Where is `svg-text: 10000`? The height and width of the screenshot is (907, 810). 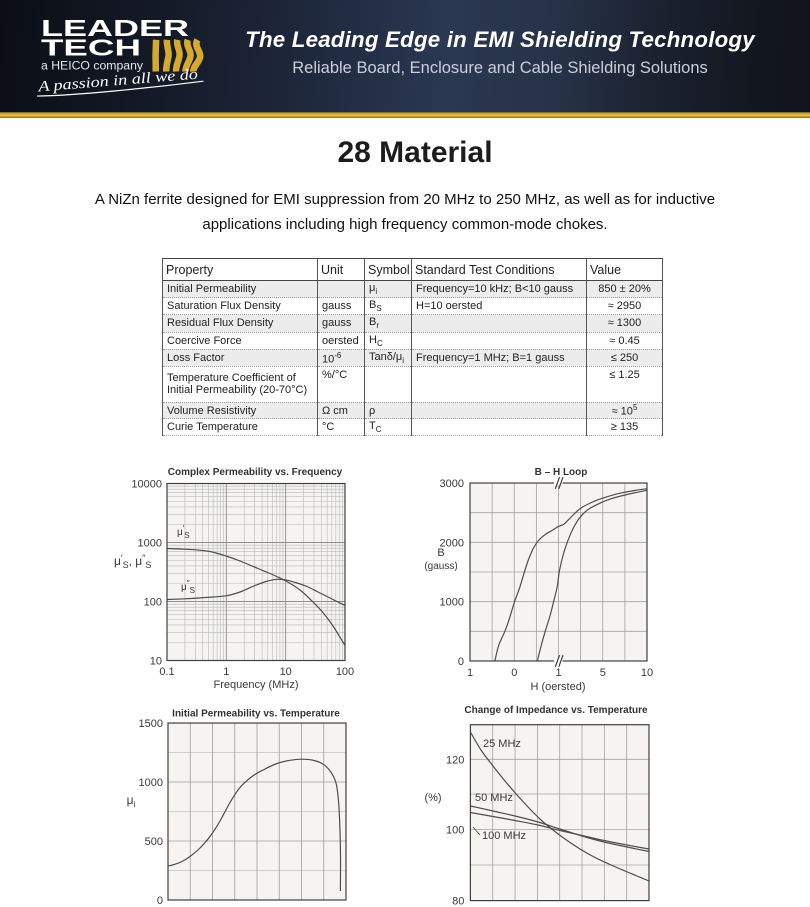 svg-text: 10000 is located at coordinates (146, 485).